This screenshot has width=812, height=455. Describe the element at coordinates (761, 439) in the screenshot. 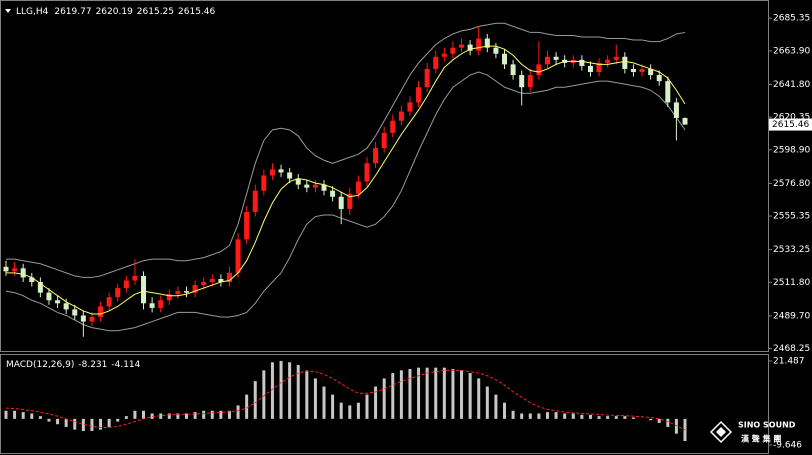

I see `watermark-subtitle: 漢 聲 集 團` at that location.